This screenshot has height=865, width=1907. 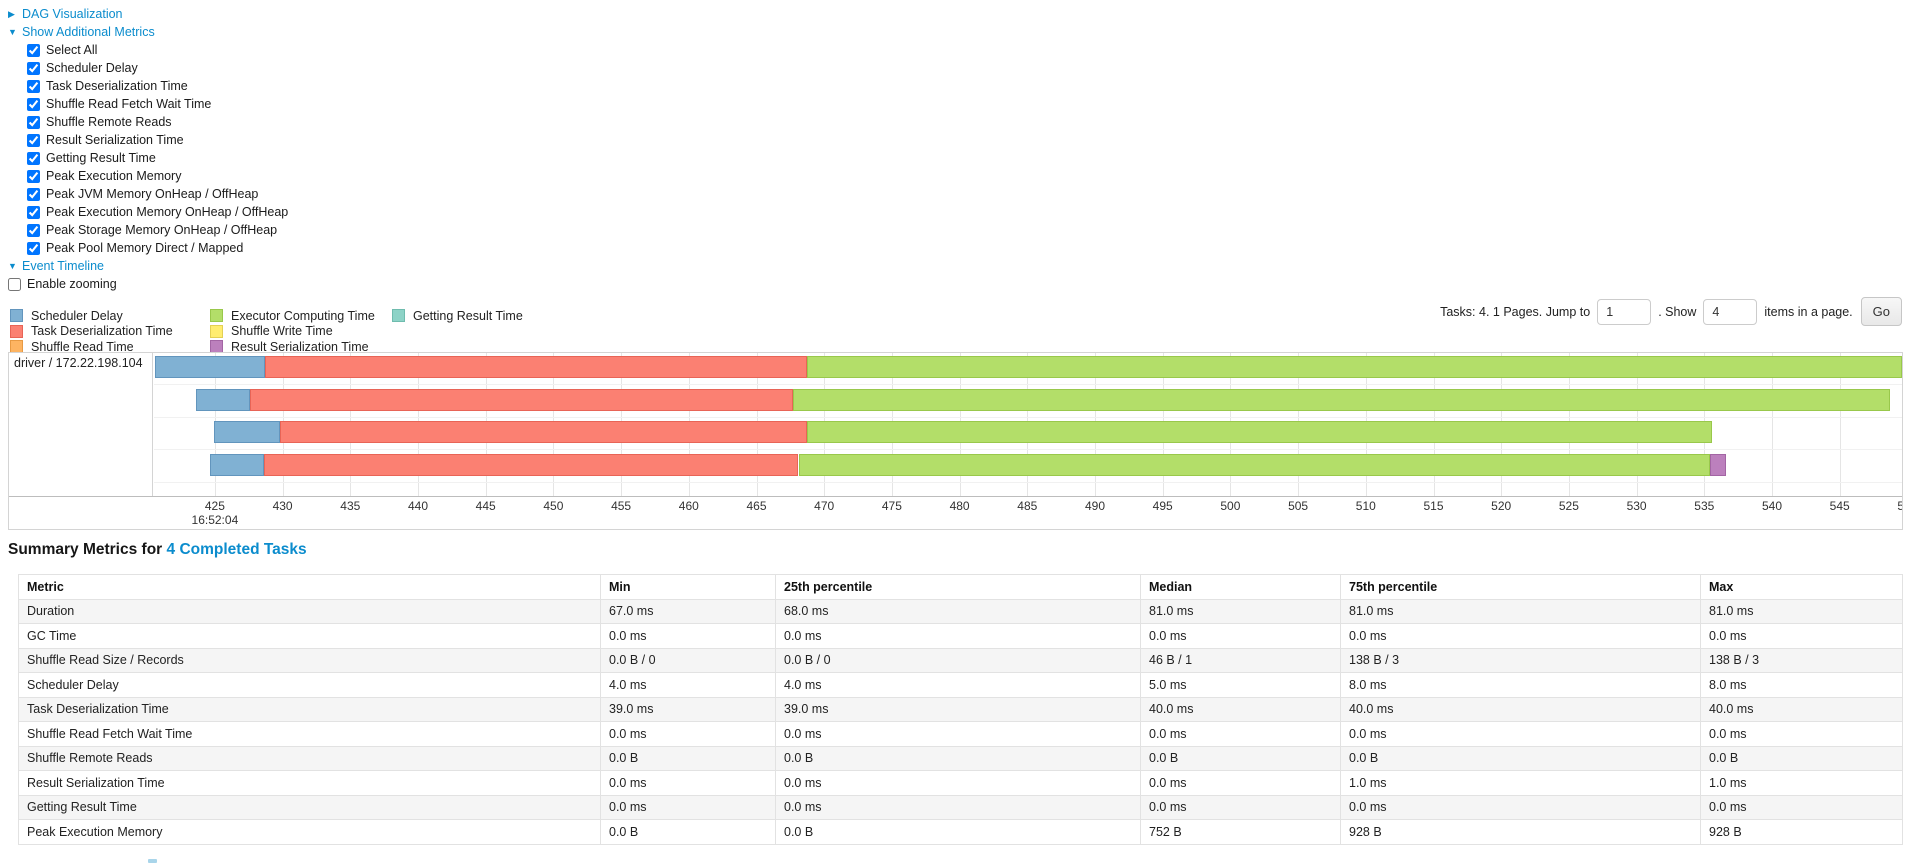 I want to click on metric-option-peak-storage-memory-onheap-offheap: Peak Storage Memory OnHeap / OffHeap, so click(x=157, y=230).